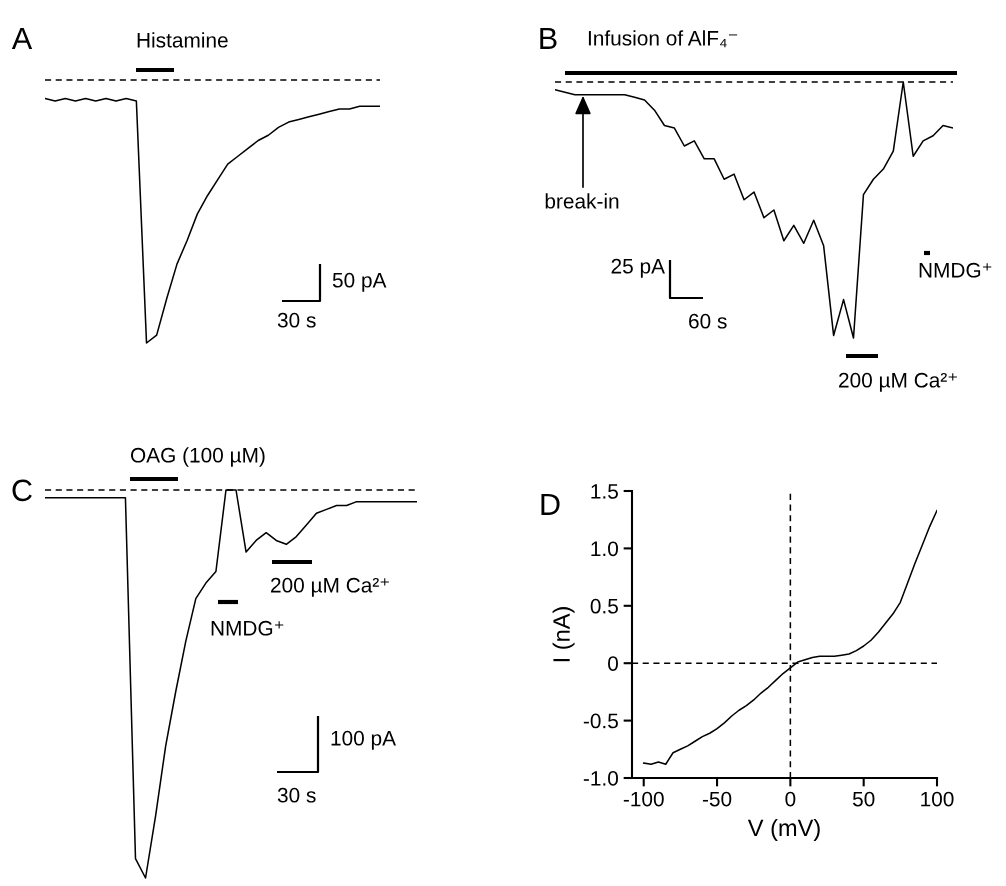 The height and width of the screenshot is (886, 1006). I want to click on chart-title: B, so click(548, 38).